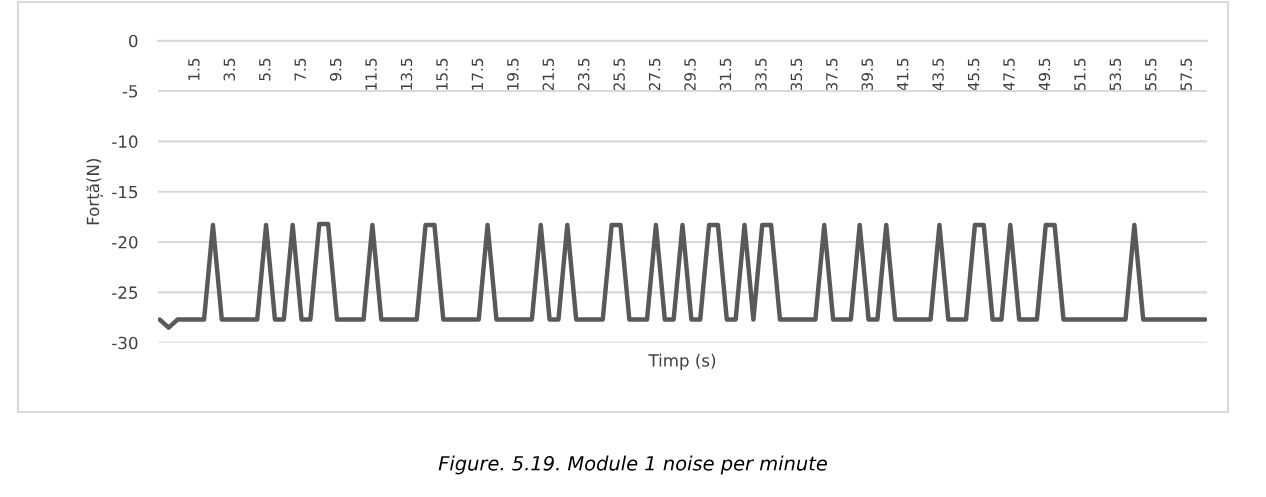 The width and height of the screenshot is (1266, 497). What do you see at coordinates (265, 69) in the screenshot?
I see `x-tick-label: 5.5` at bounding box center [265, 69].